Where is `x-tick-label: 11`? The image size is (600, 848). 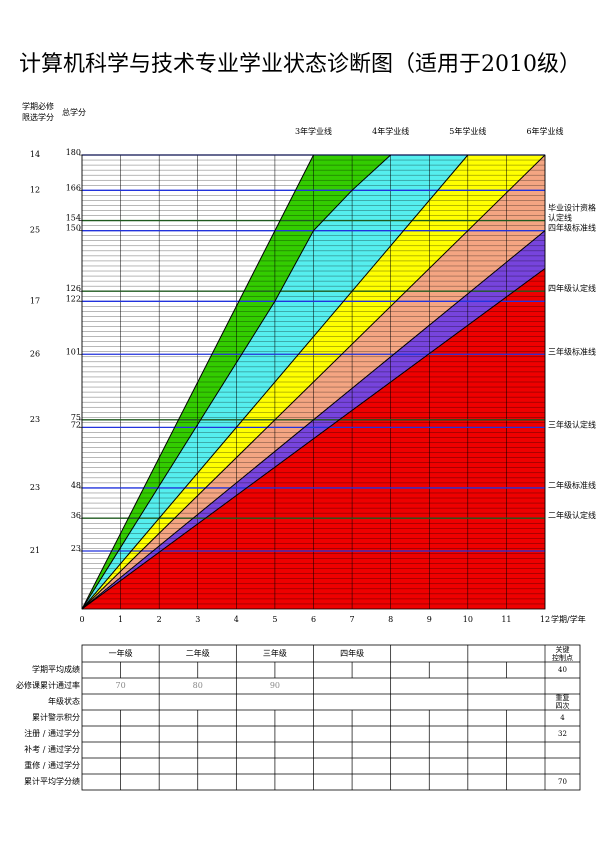 x-tick-label: 11 is located at coordinates (506, 619).